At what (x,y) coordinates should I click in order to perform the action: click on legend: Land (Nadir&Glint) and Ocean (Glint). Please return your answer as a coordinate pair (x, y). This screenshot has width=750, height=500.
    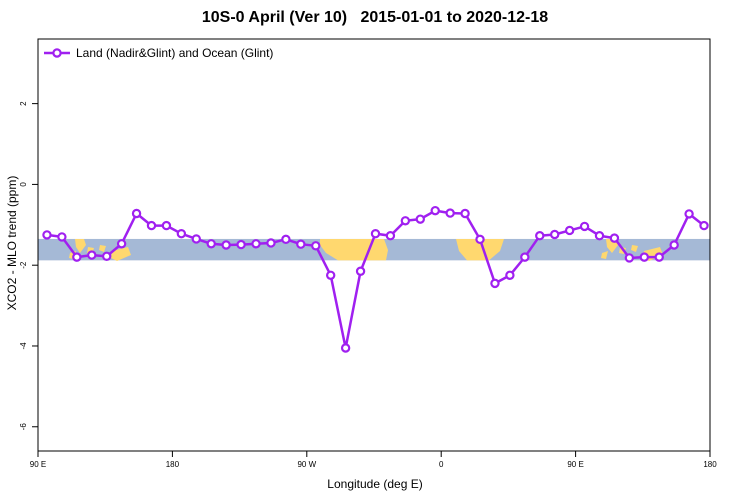
    Looking at the image, I should click on (158, 53).